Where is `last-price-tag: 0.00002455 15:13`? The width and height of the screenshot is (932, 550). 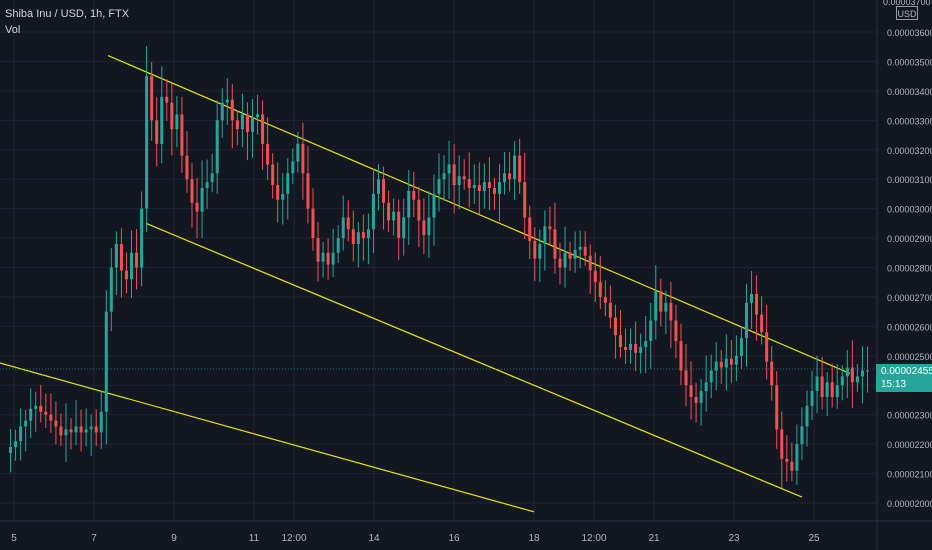 last-price-tag: 0.00002455 15:13 is located at coordinates (904, 378).